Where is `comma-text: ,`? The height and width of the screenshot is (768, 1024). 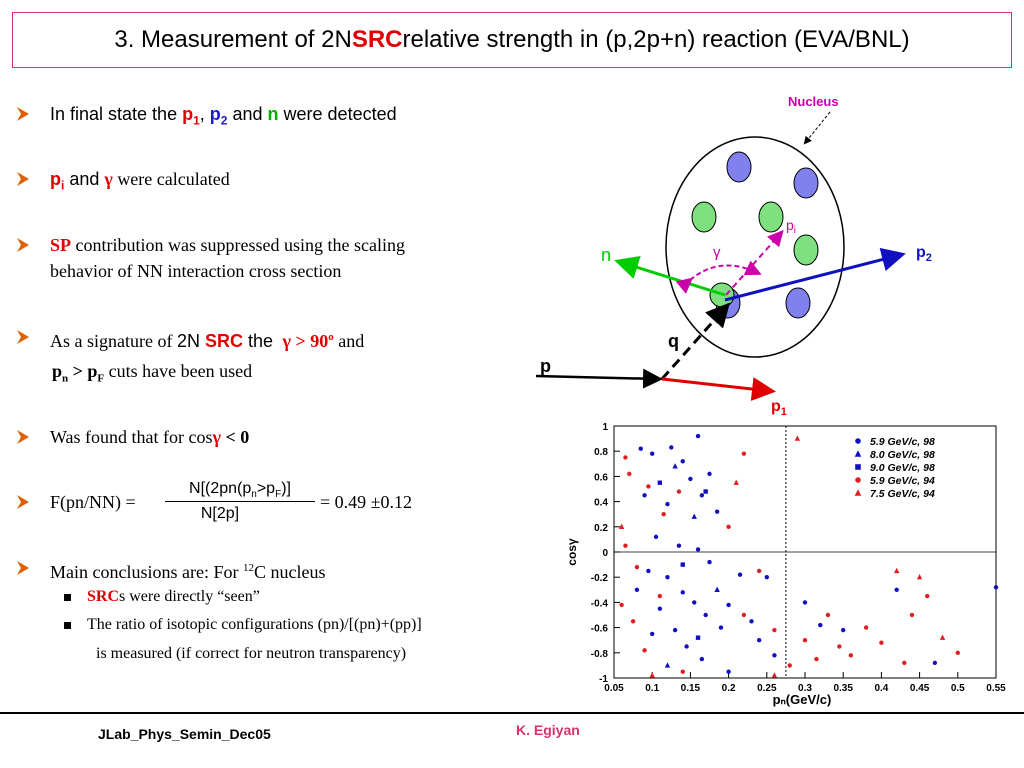
comma-text: , is located at coordinates (204, 114).